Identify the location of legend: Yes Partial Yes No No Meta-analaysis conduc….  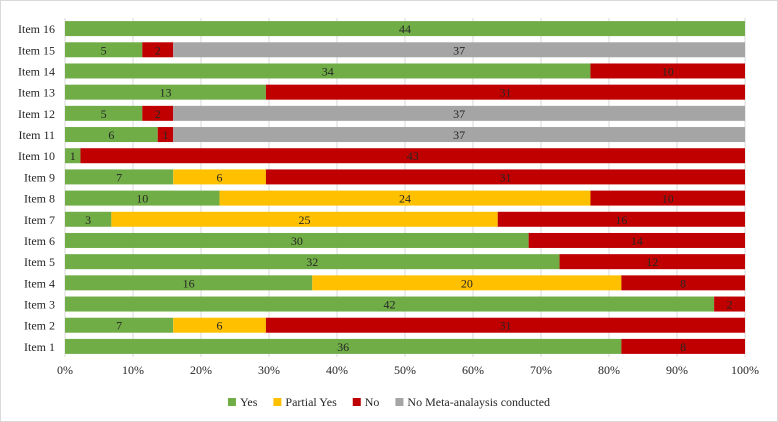
(388, 402).